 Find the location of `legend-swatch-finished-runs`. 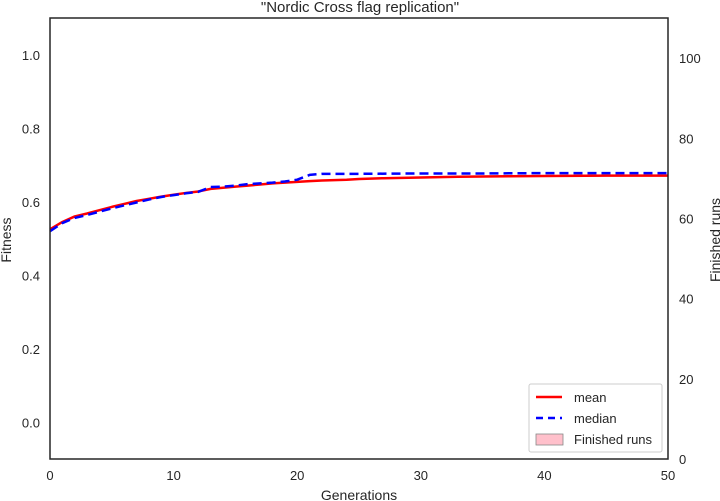

legend-swatch-finished-runs is located at coordinates (549, 439).